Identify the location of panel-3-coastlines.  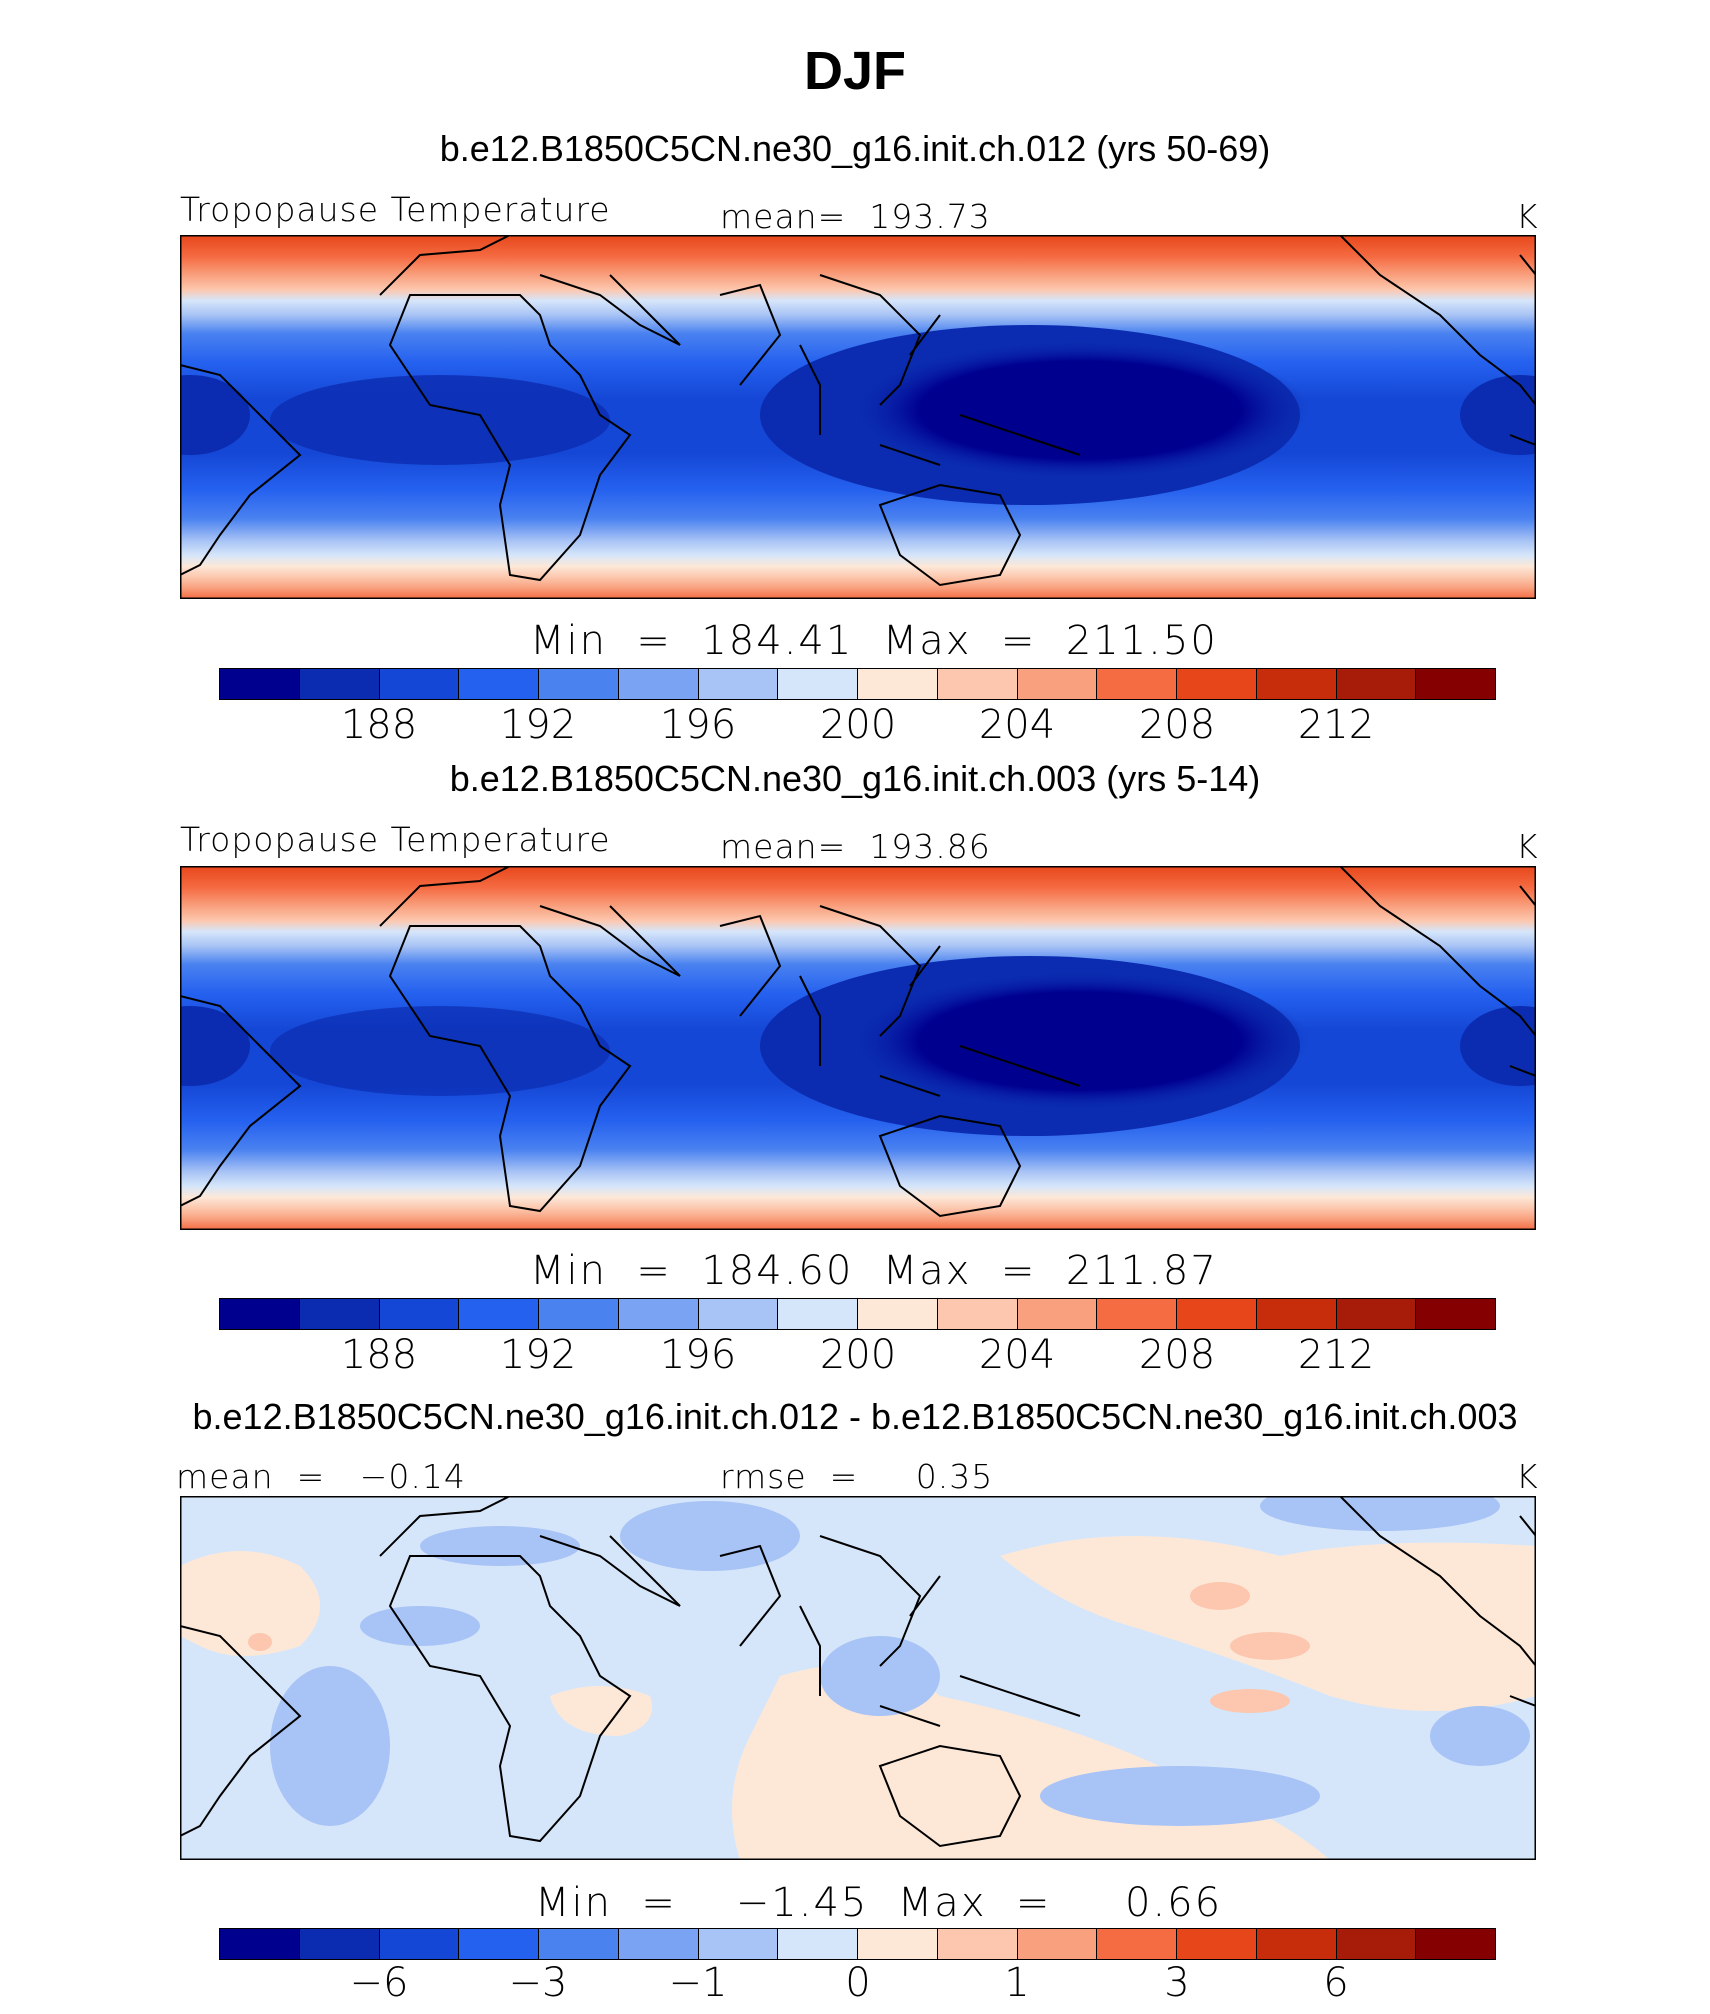
(858, 1672).